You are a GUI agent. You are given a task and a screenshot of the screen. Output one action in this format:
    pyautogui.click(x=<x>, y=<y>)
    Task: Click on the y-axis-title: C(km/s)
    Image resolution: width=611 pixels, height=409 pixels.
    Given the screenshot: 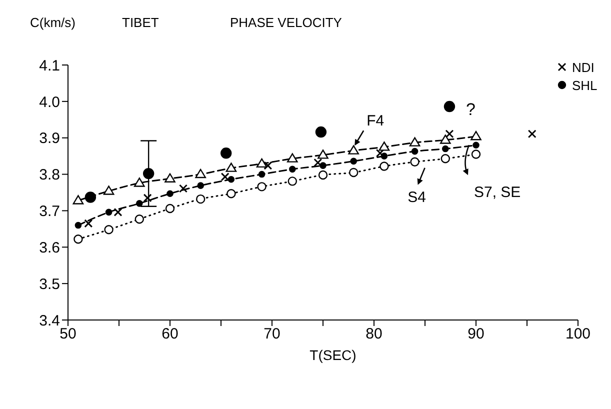 What is the action you would take?
    pyautogui.click(x=53, y=22)
    